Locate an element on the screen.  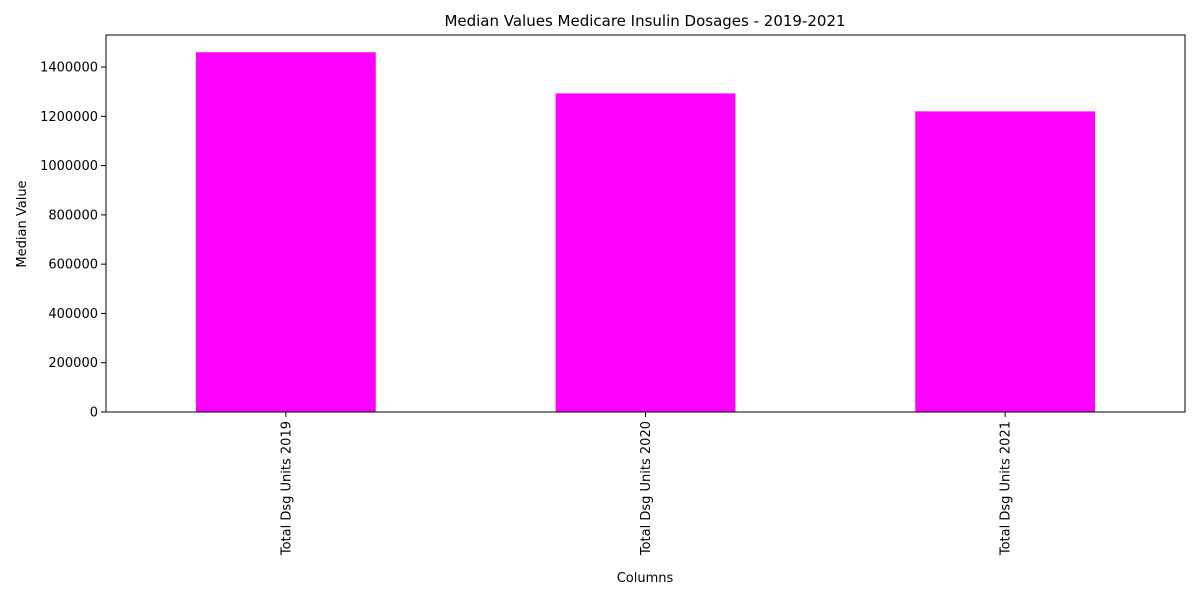
y-tick-label: 200000 is located at coordinates (73, 363).